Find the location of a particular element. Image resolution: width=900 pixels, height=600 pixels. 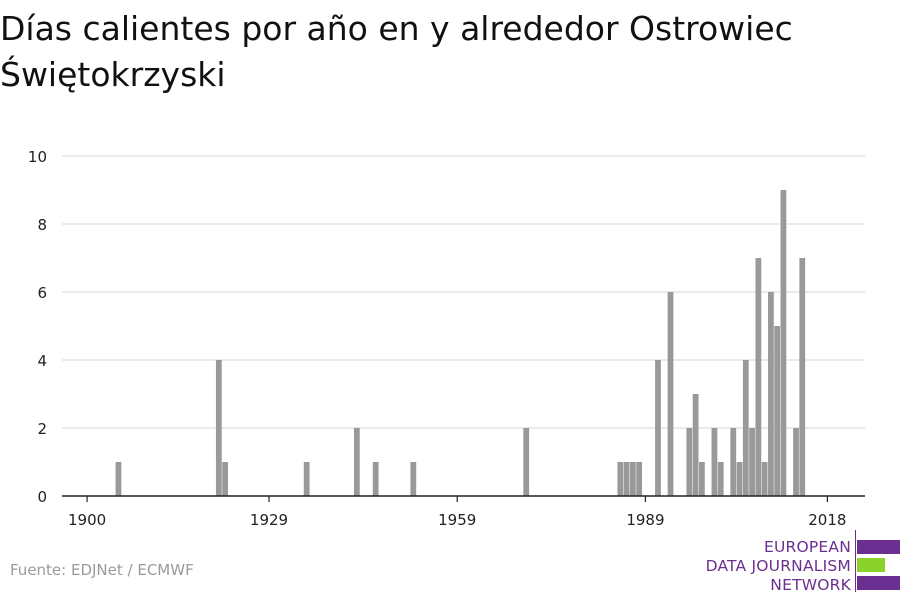

logo-line-1: EUROPEAN is located at coordinates (807, 547).